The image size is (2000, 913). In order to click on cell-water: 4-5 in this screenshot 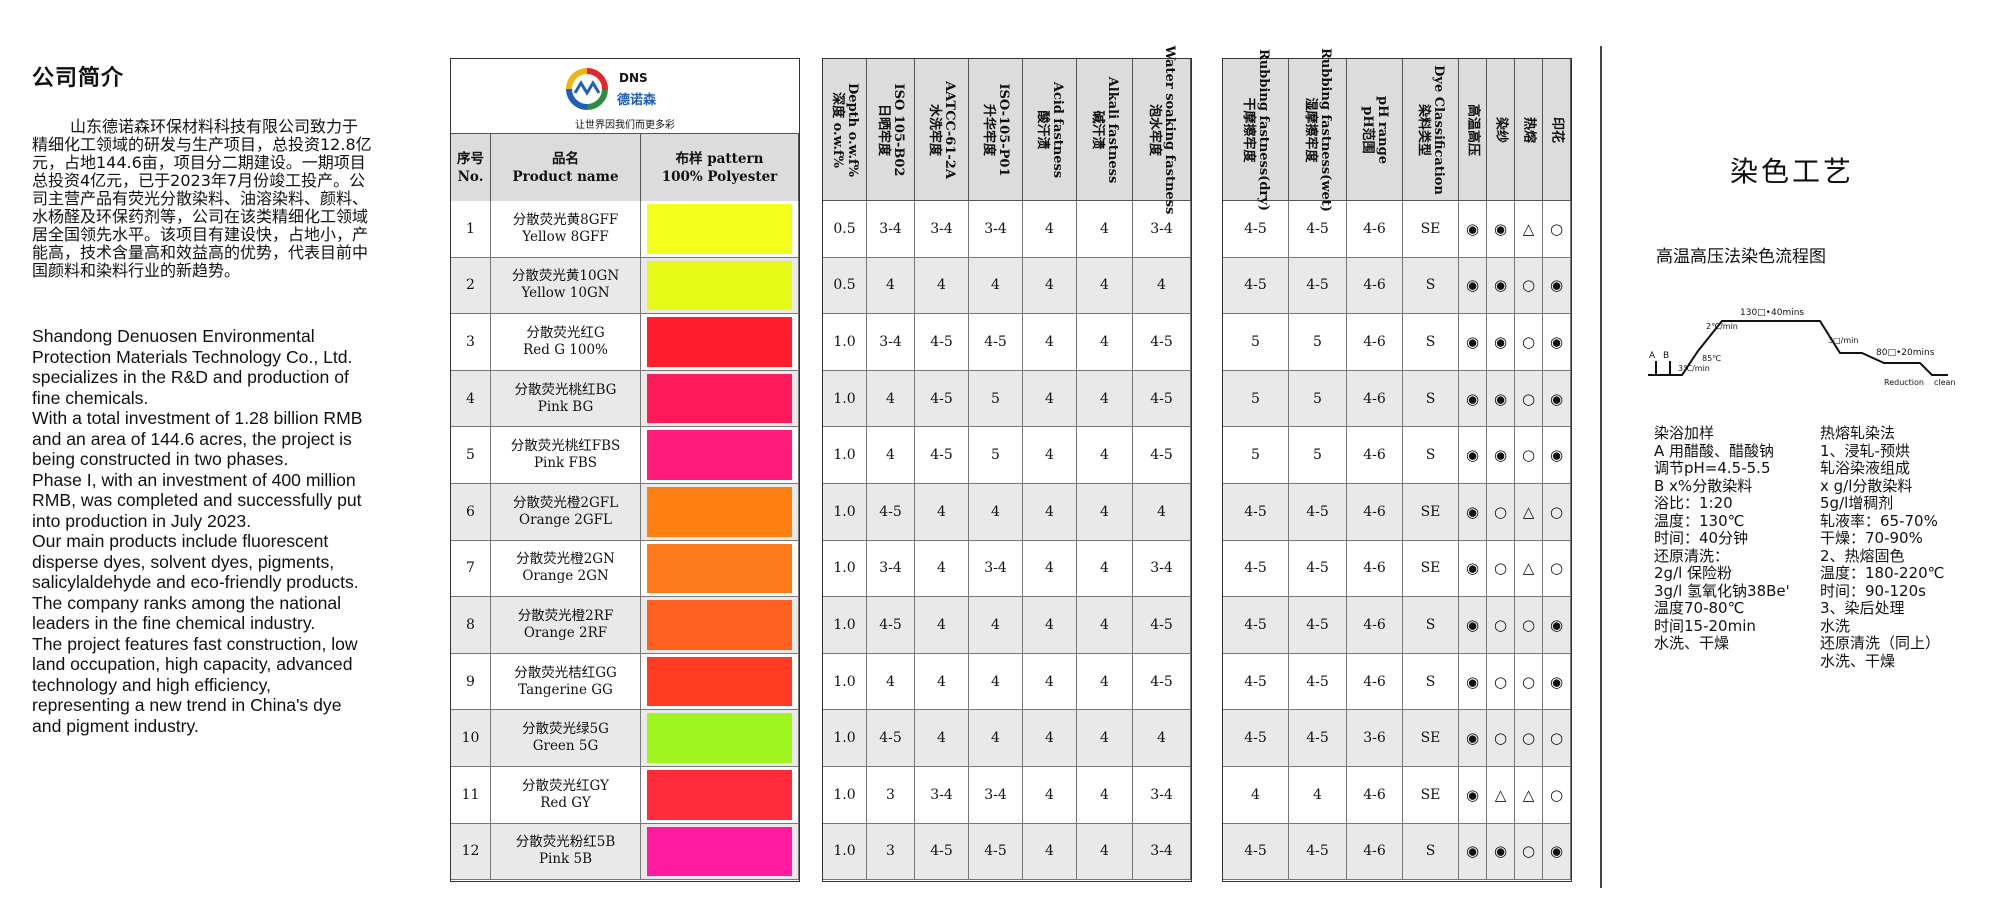, I will do `click(1162, 455)`.